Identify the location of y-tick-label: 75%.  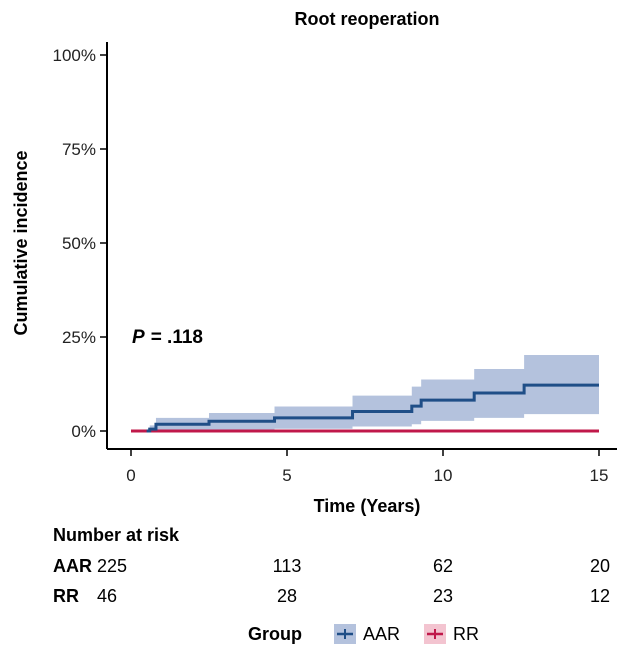
(79, 149).